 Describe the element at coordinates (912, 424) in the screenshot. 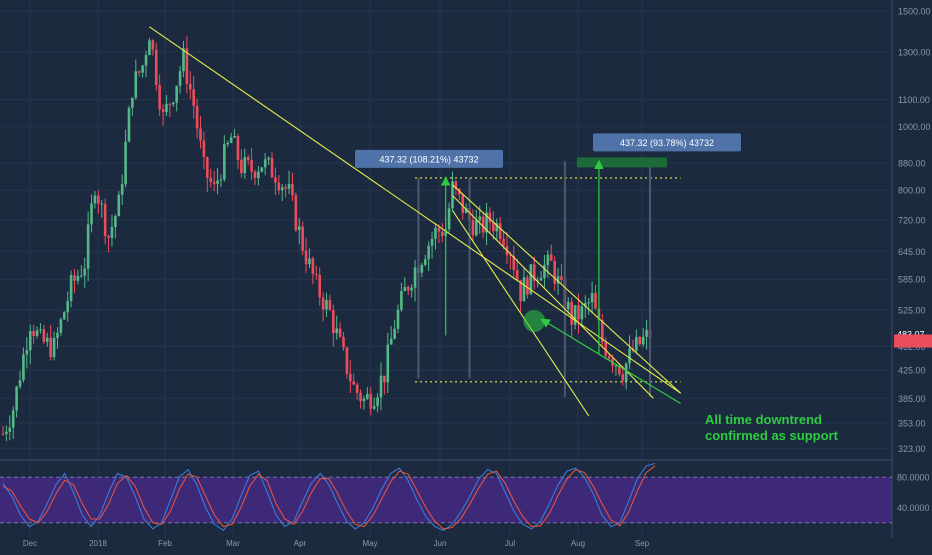

I see `price-tick-label: 353.00` at that location.